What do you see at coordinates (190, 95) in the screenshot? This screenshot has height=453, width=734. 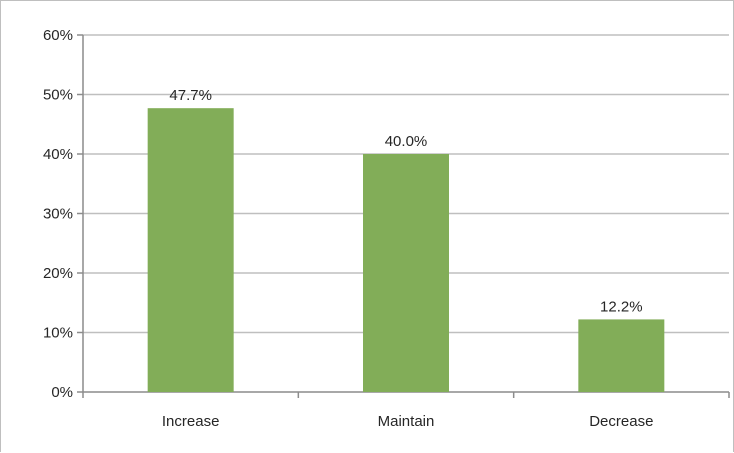 I see `data-label: 47.7%` at bounding box center [190, 95].